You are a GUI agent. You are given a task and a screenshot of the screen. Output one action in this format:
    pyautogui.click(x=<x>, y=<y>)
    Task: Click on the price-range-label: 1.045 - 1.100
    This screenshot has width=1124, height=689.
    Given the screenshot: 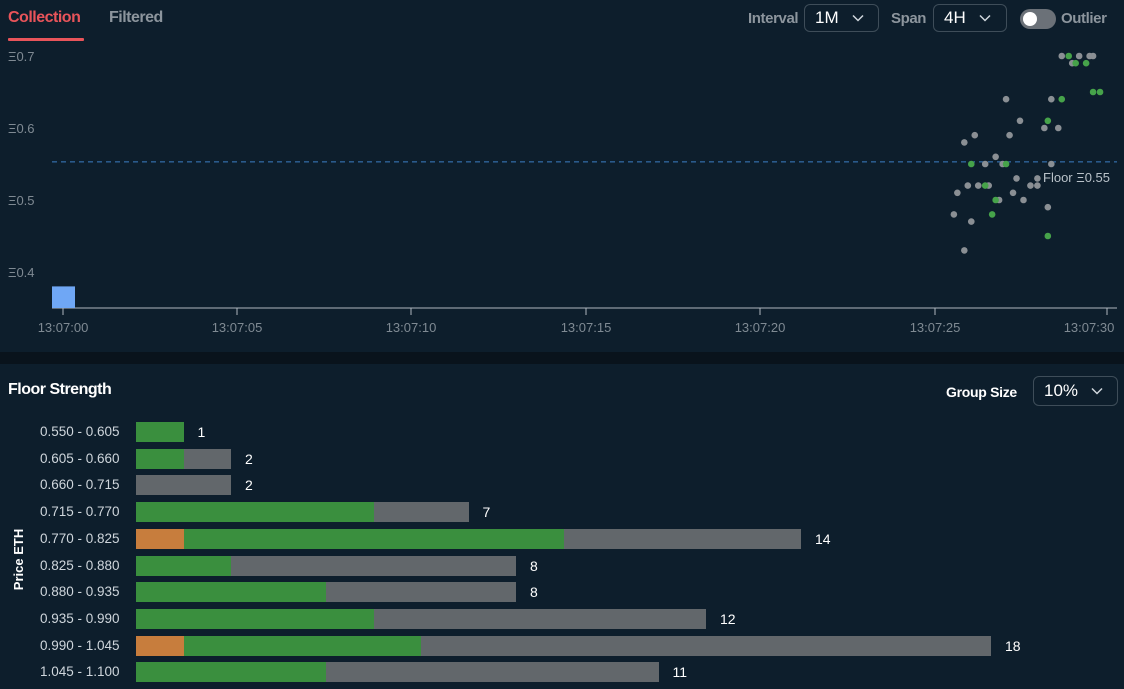 What is the action you would take?
    pyautogui.click(x=80, y=672)
    